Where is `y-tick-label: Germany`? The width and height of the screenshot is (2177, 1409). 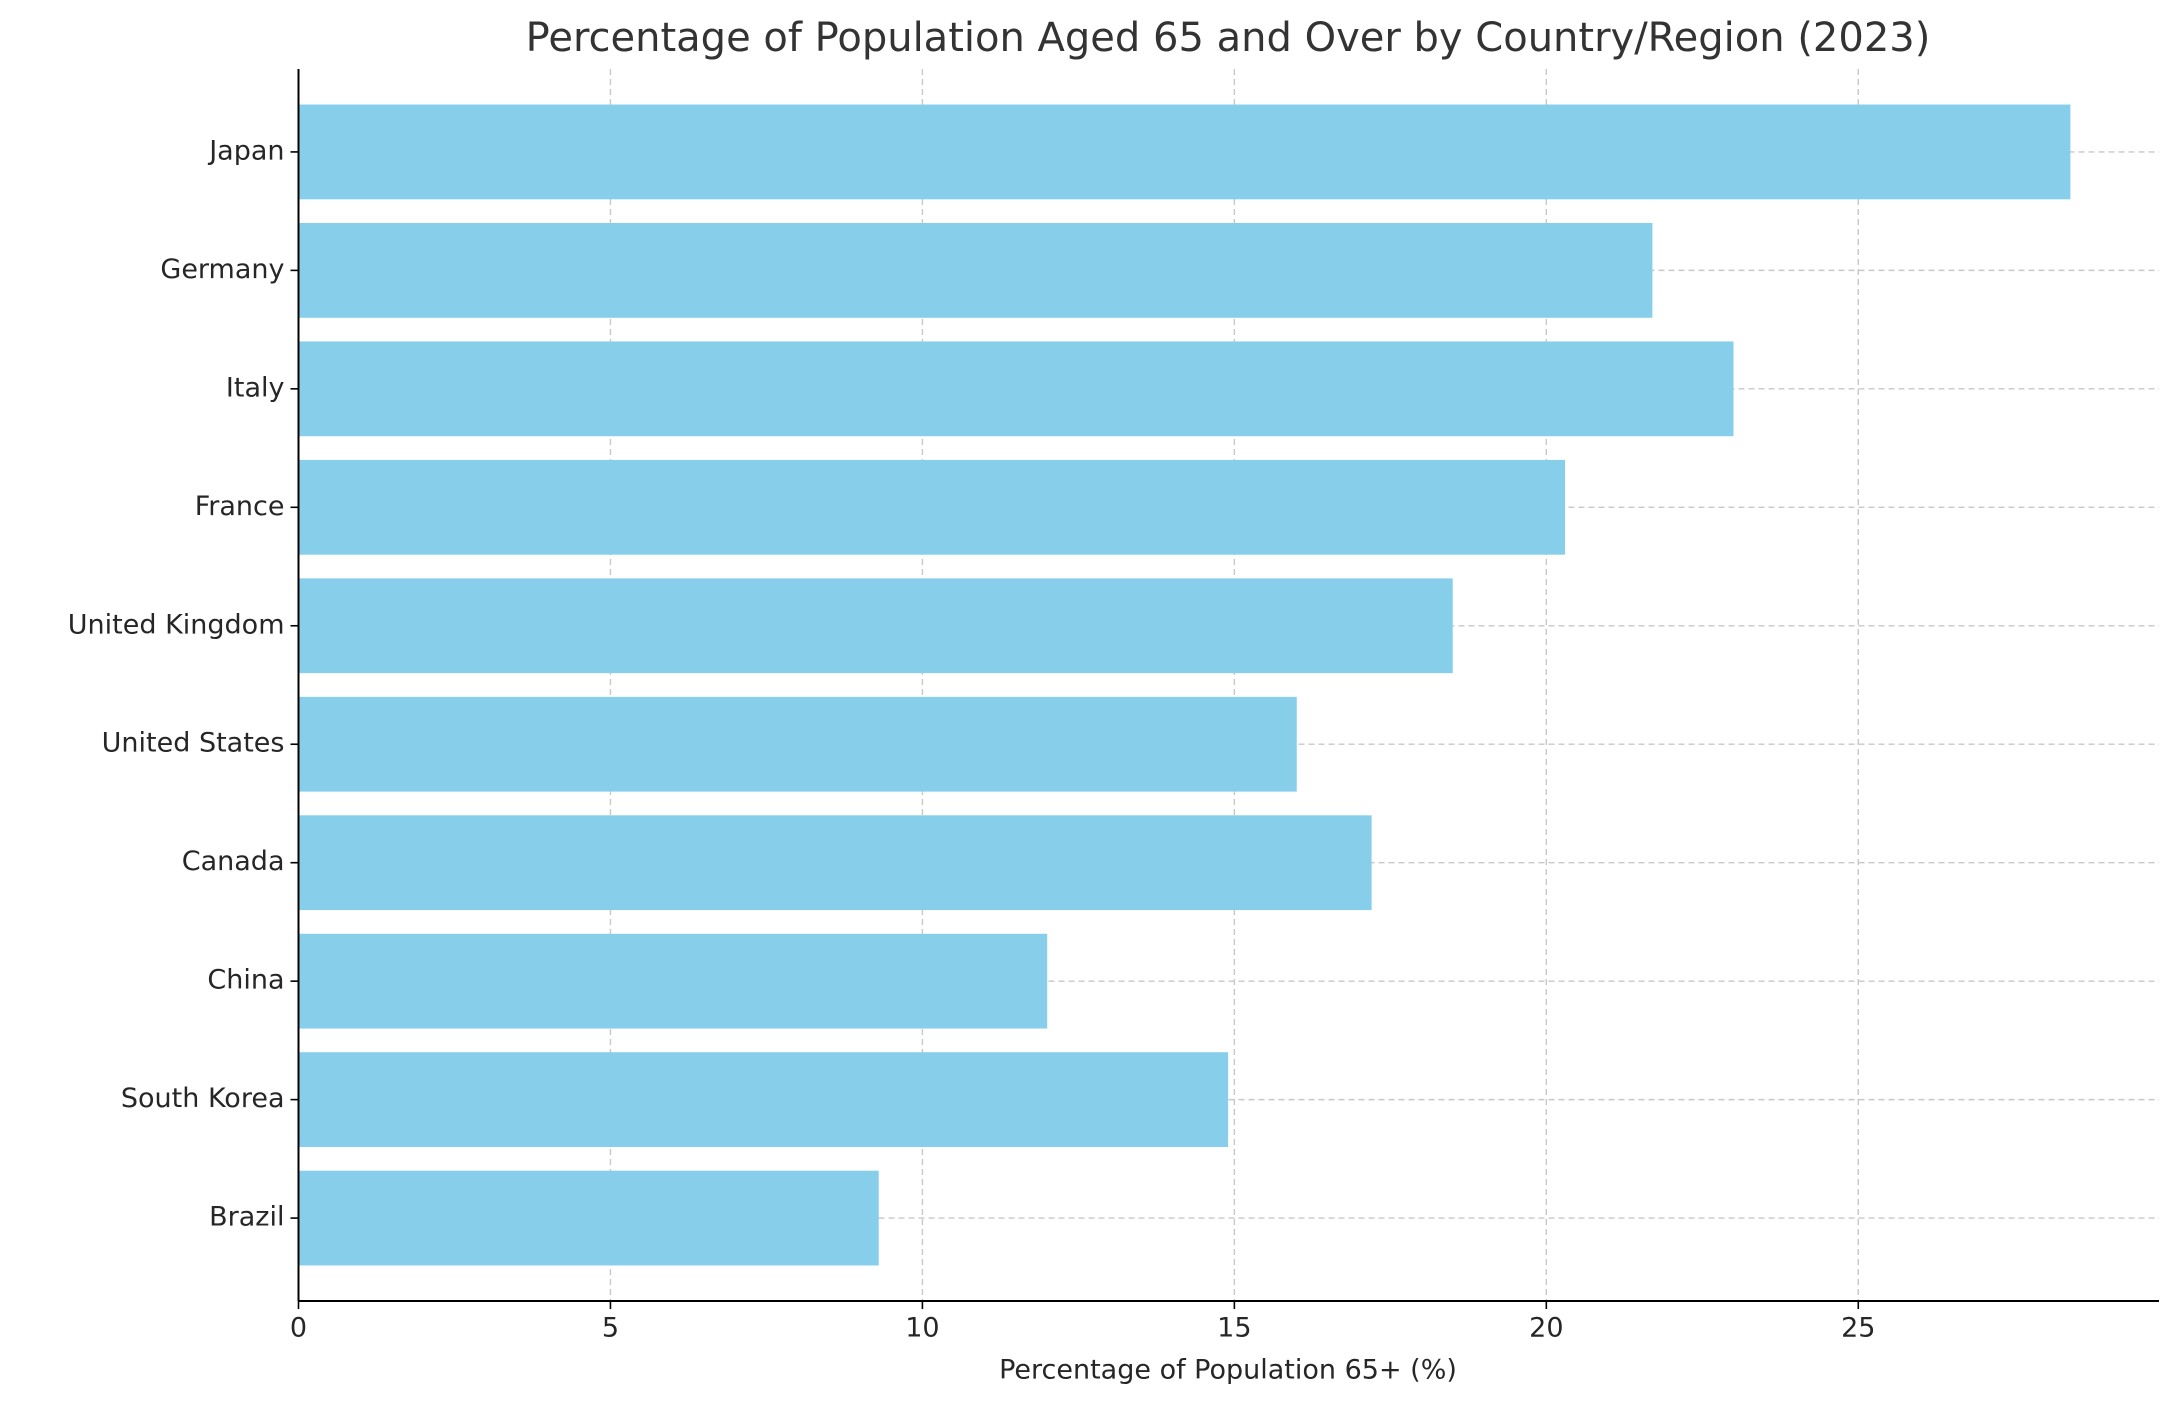 y-tick-label: Germany is located at coordinates (222, 269).